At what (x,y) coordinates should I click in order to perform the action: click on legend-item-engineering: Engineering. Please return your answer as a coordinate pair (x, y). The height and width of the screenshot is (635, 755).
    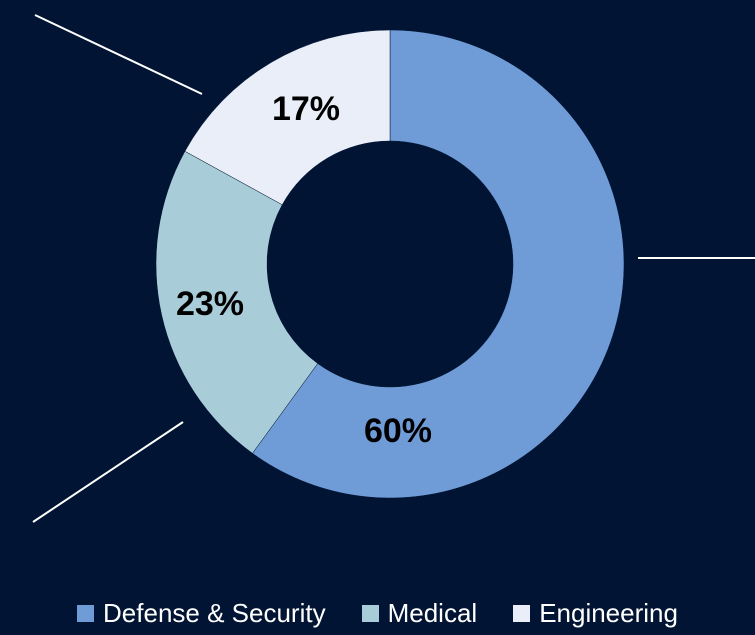
    Looking at the image, I should click on (595, 613).